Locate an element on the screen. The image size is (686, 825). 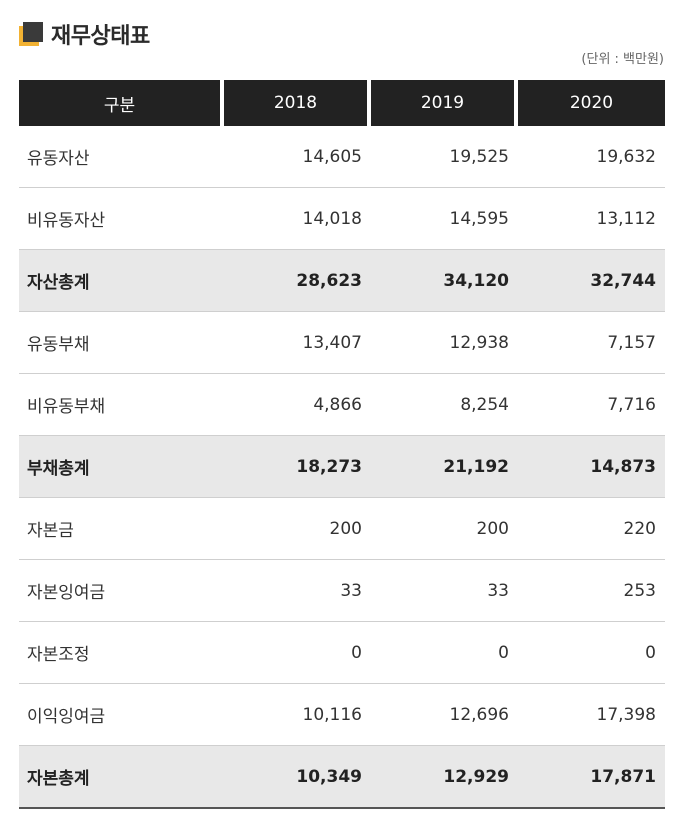
table-row: 유동부채 13,407 12,938 7,157 is located at coordinates (342, 343).